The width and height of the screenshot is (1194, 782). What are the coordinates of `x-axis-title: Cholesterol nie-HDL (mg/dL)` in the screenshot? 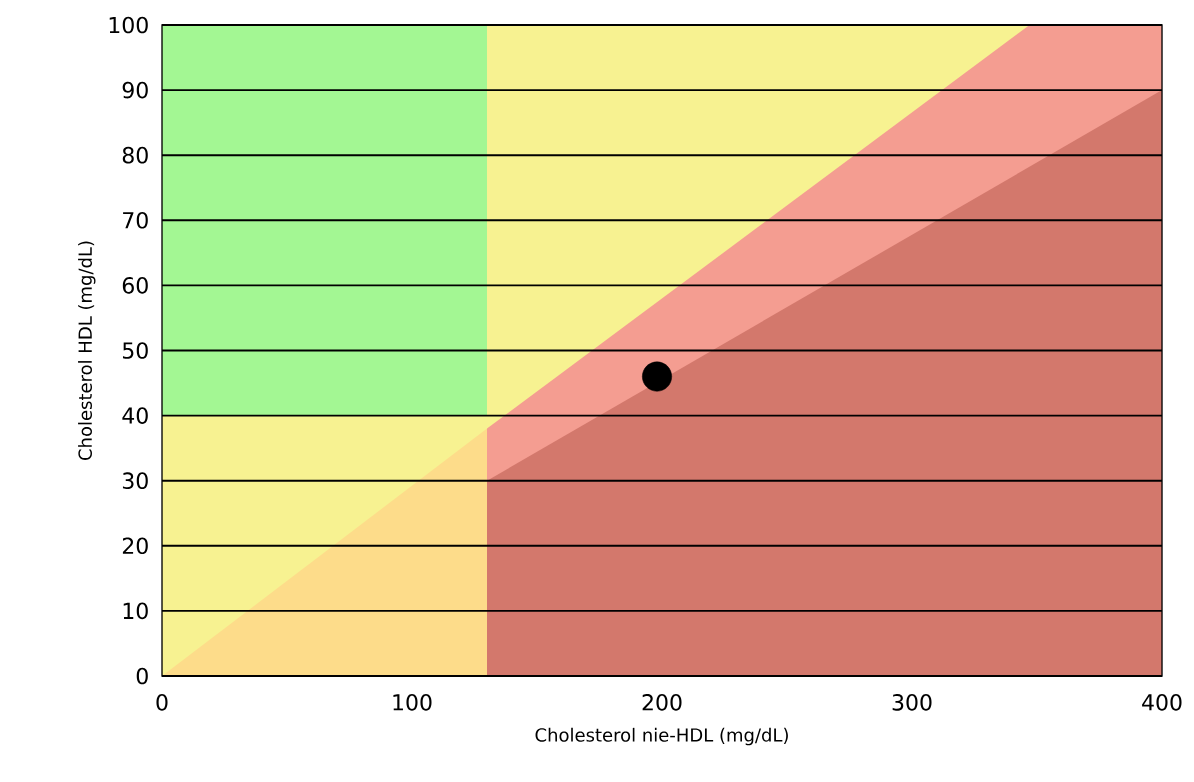 It's located at (661, 736).